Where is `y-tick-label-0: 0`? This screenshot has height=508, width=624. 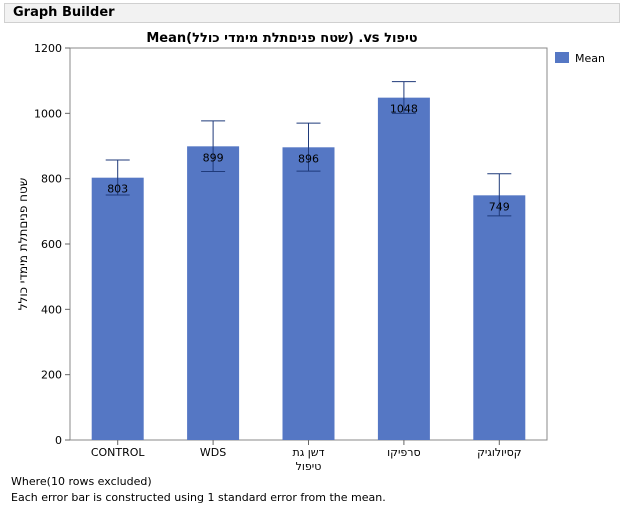
y-tick-label-0: 0 is located at coordinates (58, 440).